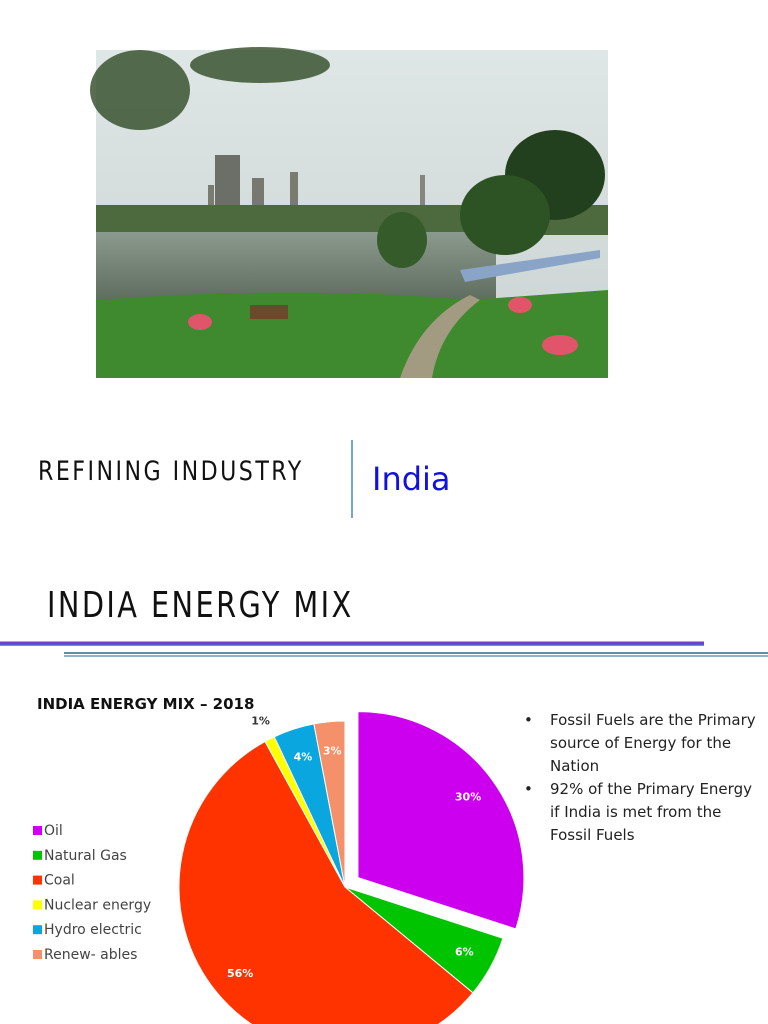  What do you see at coordinates (171, 471) in the screenshot?
I see `slide-title: REFINING INDUSTRY` at bounding box center [171, 471].